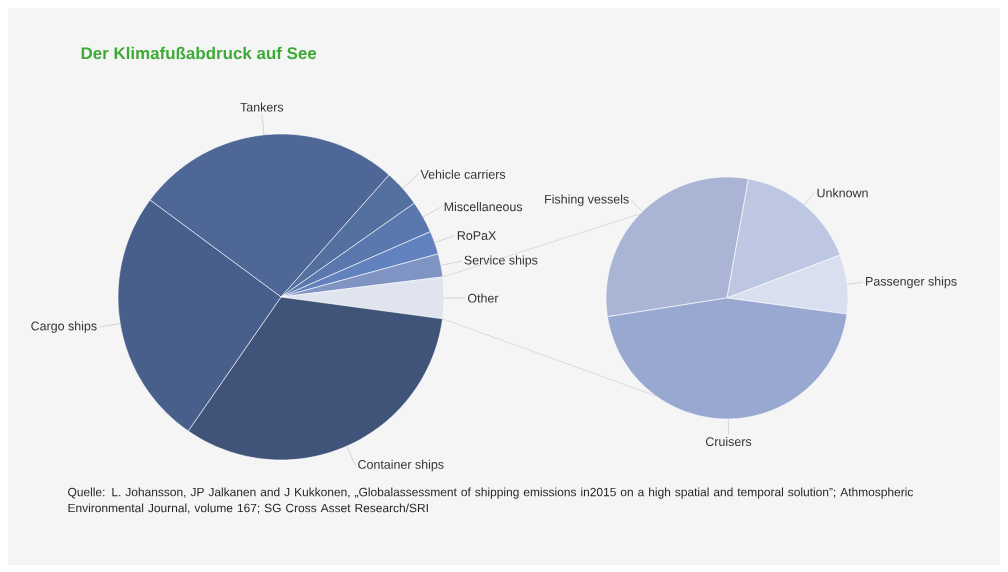  I want to click on slice-label: Unknown, so click(842, 193).